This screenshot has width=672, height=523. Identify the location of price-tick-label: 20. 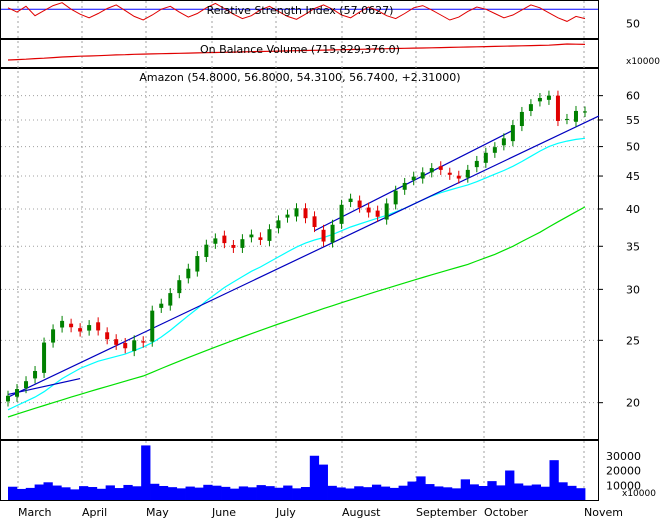
(633, 403).